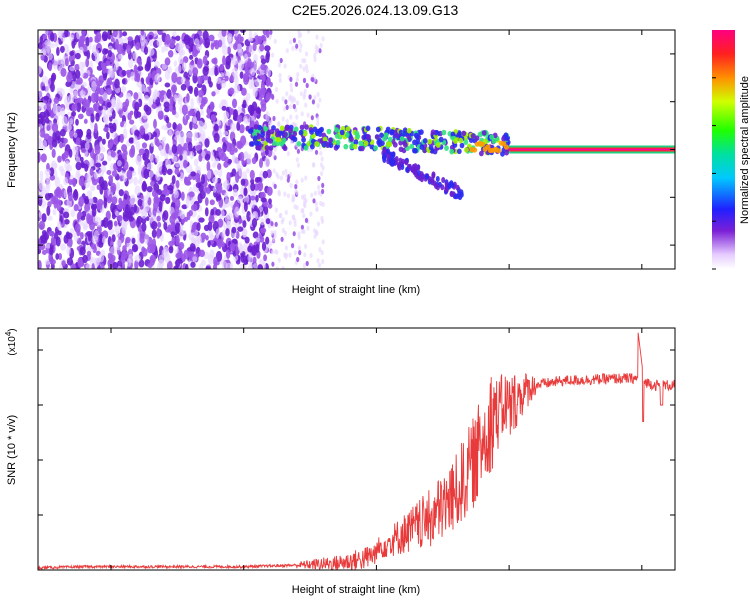 The width and height of the screenshot is (750, 600). Describe the element at coordinates (356, 290) in the screenshot. I see `spectrogram-xlabel: Height of straight line (km)` at that location.